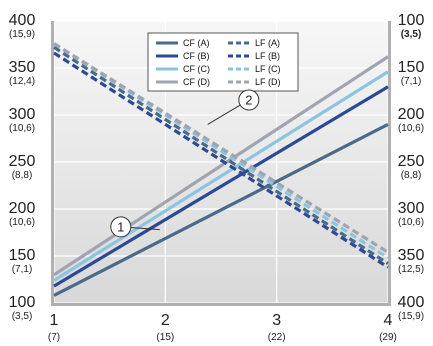 This screenshot has height=346, width=433. Describe the element at coordinates (22, 81) in the screenshot. I see `left-tick-sublabel: (12,4)` at that location.